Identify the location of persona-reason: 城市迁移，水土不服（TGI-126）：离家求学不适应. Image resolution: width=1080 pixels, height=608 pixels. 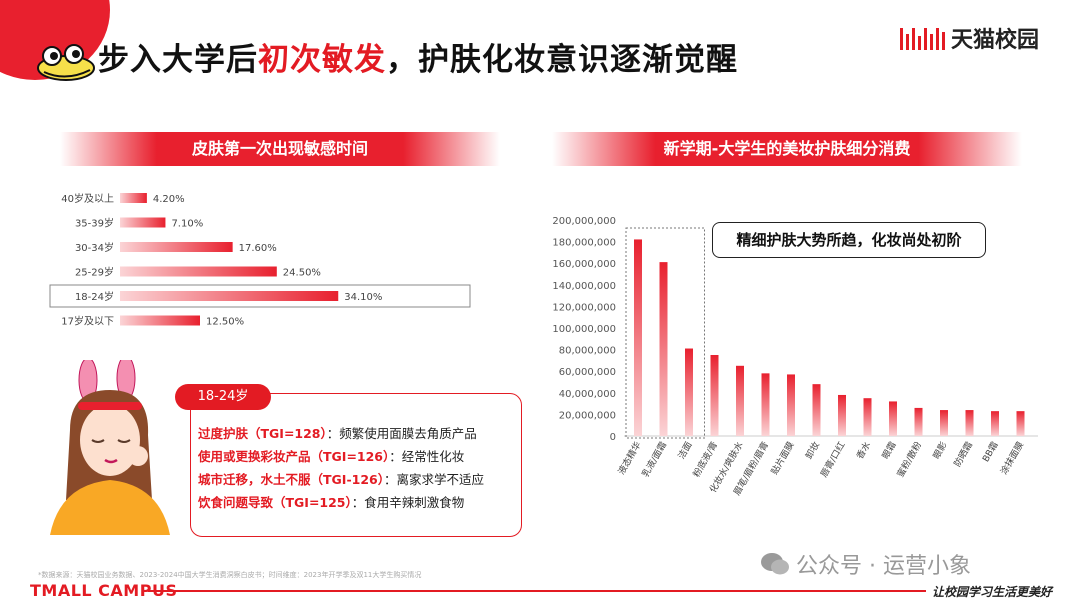
(358, 479).